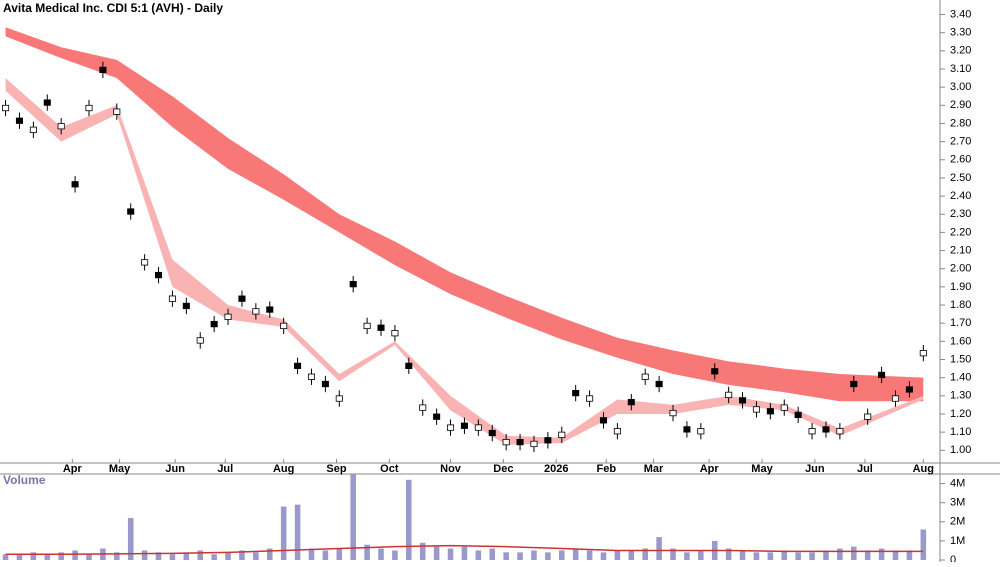 The image size is (1000, 567). What do you see at coordinates (960, 232) in the screenshot?
I see `y-tick-label: 2.20` at bounding box center [960, 232].